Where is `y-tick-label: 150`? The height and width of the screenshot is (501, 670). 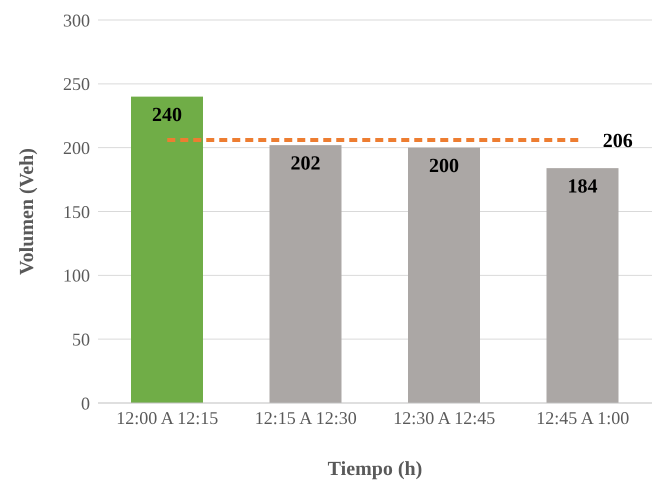
y-tick-label: 150 is located at coordinates (76, 212).